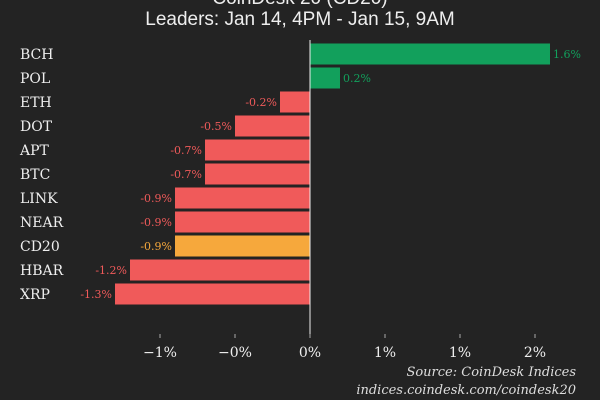 This screenshot has height=400, width=600. Describe the element at coordinates (42, 271) in the screenshot. I see `category-label: HBAR` at that location.